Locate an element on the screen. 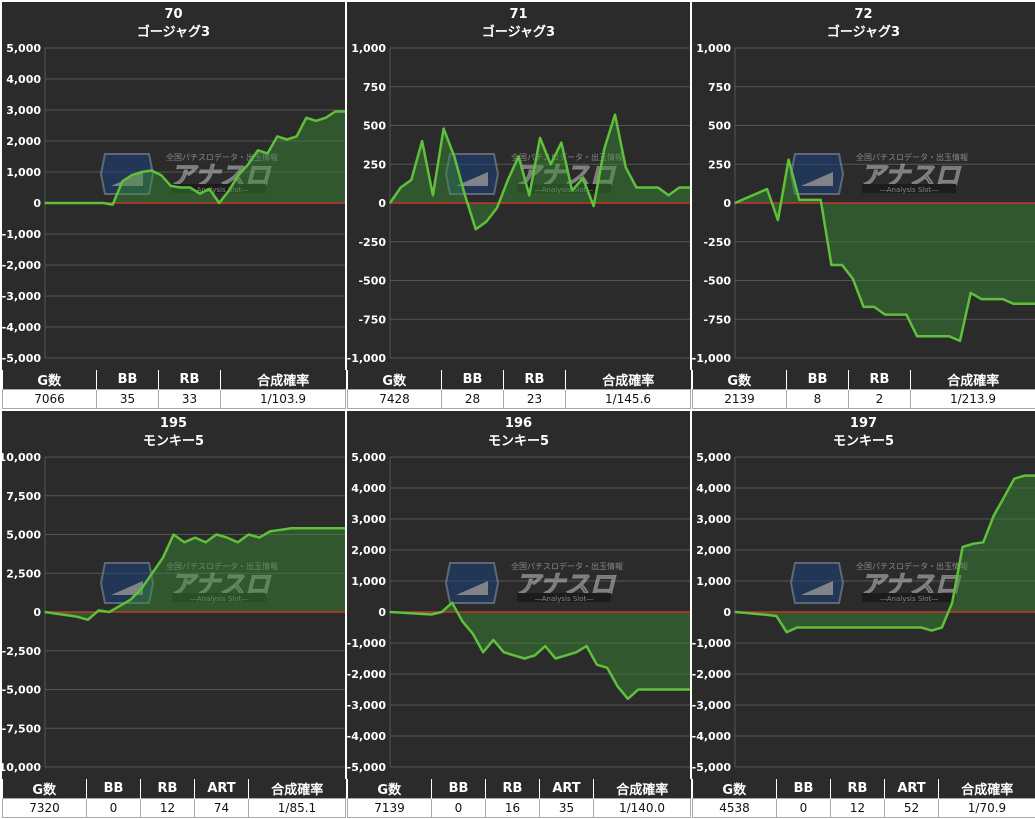  stats-value: 33 is located at coordinates (190, 399).